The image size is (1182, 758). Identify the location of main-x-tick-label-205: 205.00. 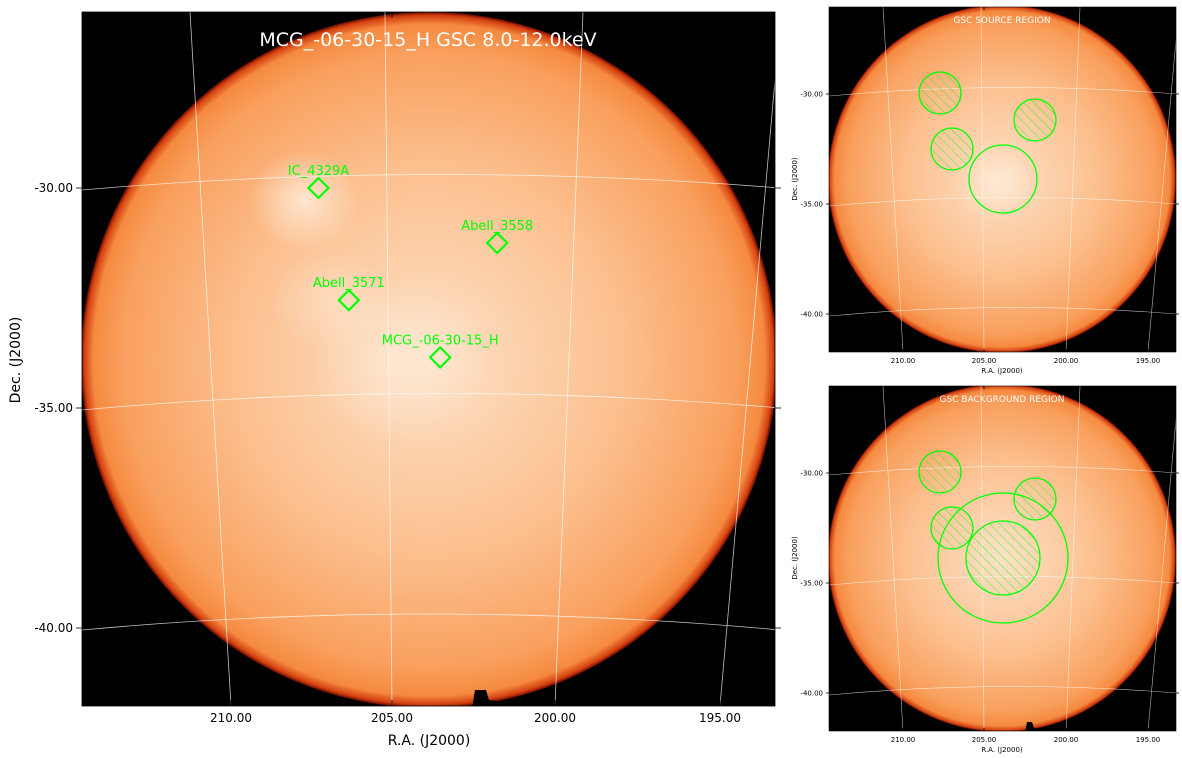
(392, 718).